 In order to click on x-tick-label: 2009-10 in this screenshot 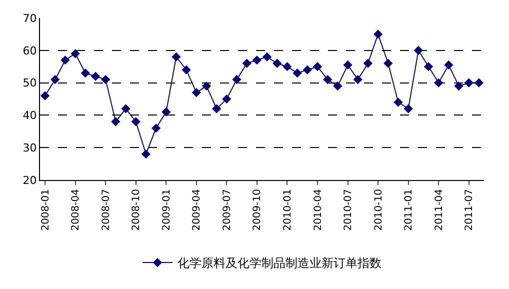, I will do `click(258, 210)`.